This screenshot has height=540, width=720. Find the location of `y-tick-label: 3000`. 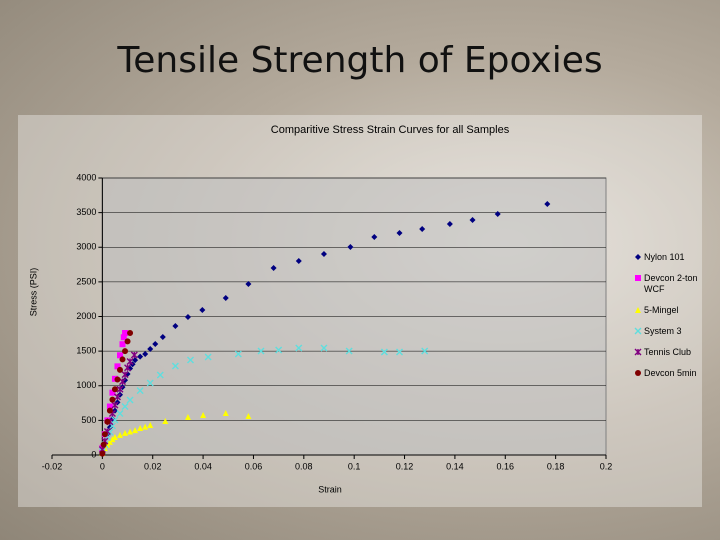

y-tick-label: 3000 is located at coordinates (86, 247).